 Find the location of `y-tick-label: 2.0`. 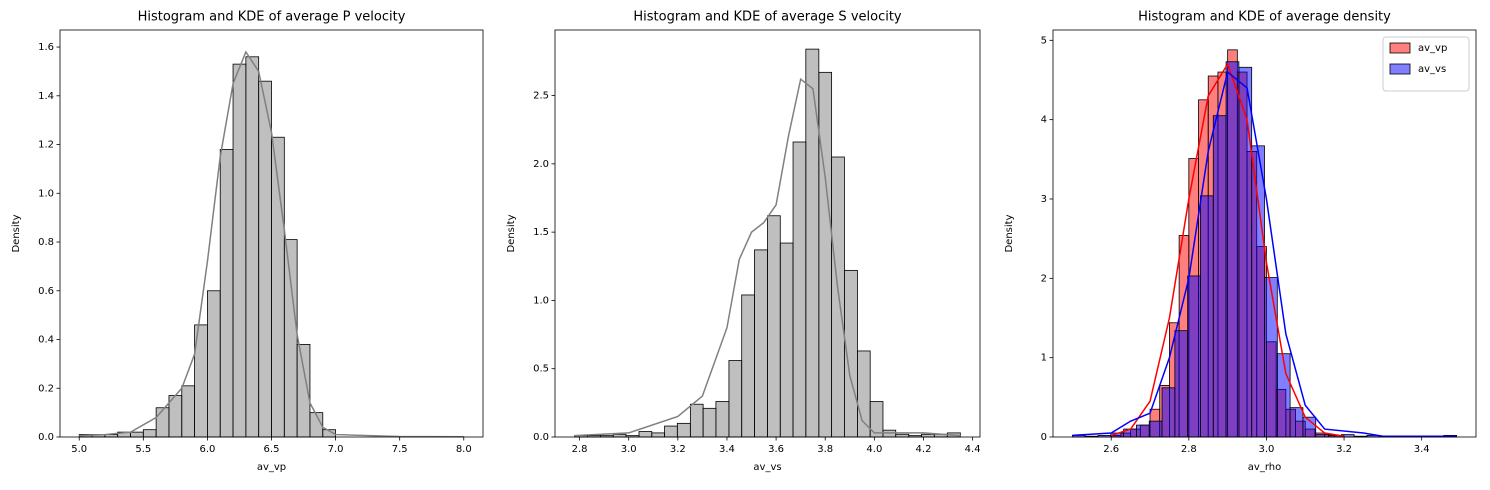

y-tick-label: 2.0 is located at coordinates (541, 164).